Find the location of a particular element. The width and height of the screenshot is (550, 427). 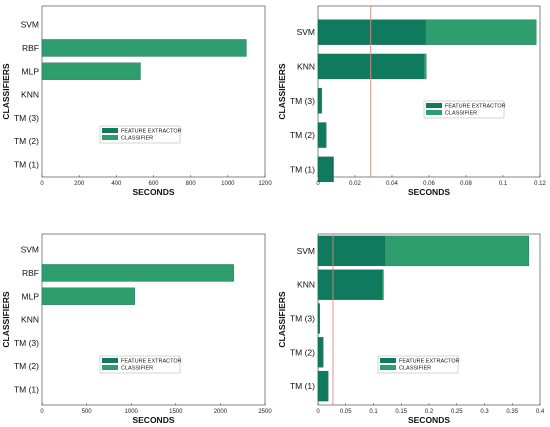

x-tick-label: 1200 is located at coordinates (265, 184).